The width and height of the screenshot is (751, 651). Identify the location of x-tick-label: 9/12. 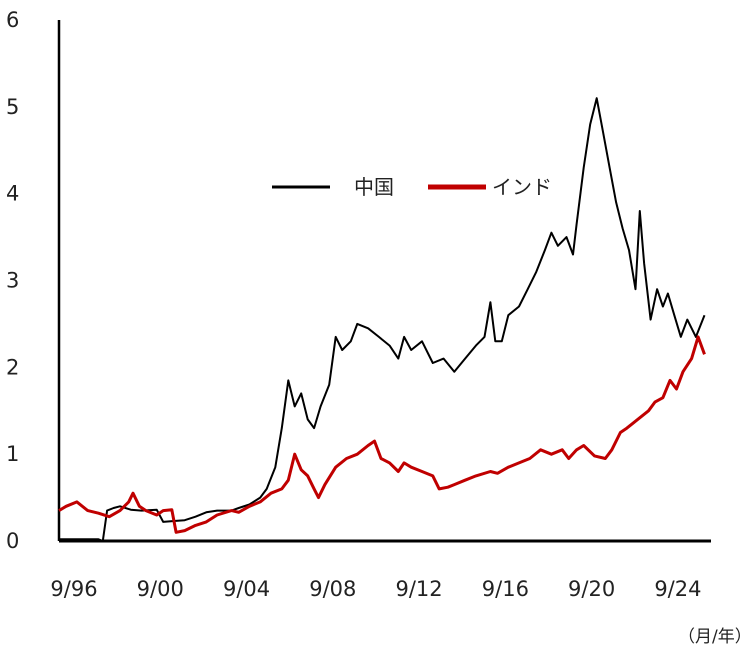
(419, 589).